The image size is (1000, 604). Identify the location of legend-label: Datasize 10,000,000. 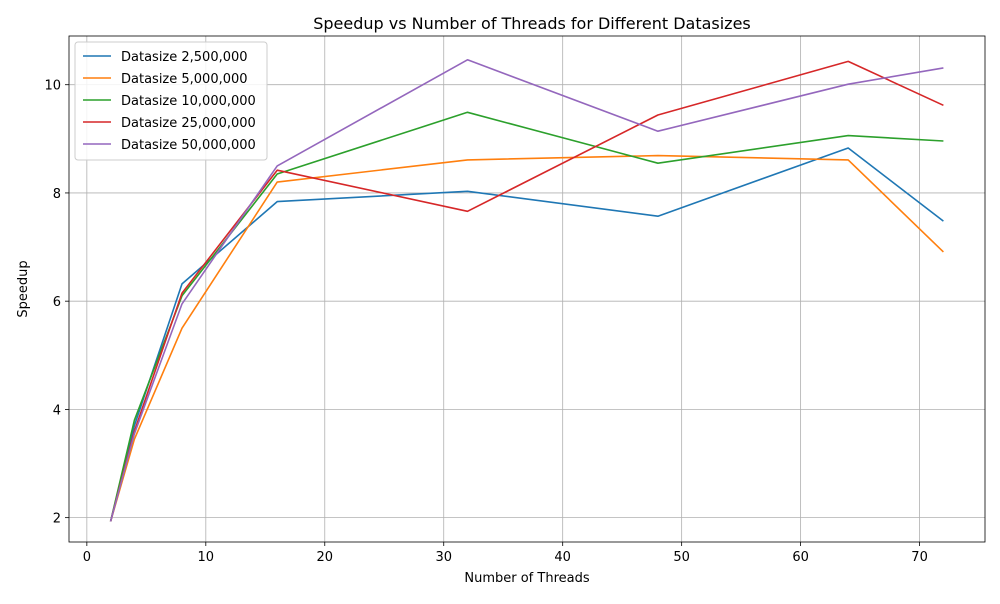
(188, 101).